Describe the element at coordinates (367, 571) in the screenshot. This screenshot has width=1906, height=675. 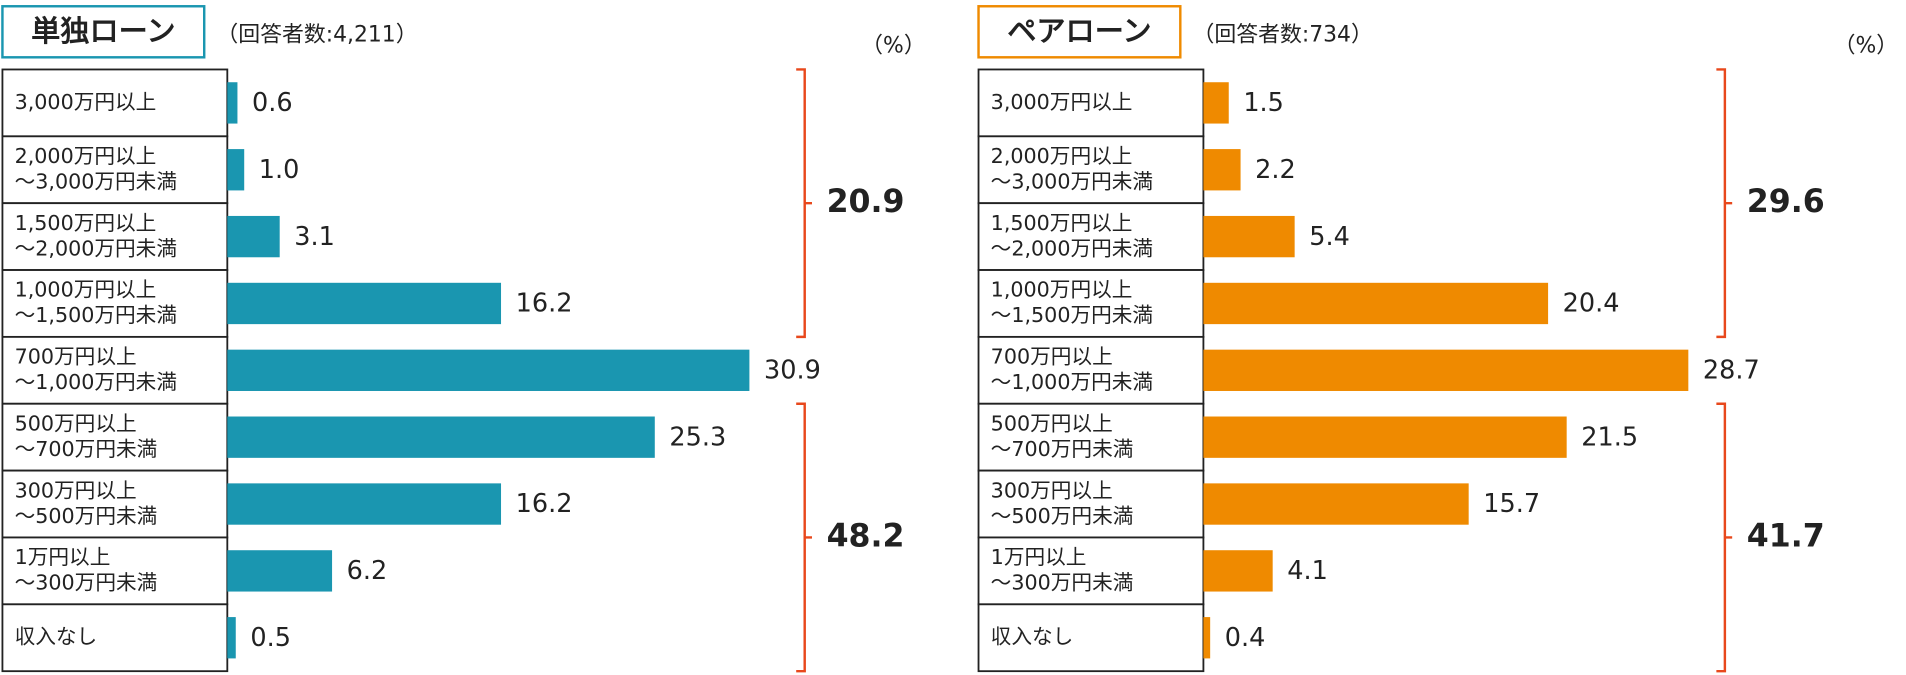
I see `value-label: 6.2` at that location.